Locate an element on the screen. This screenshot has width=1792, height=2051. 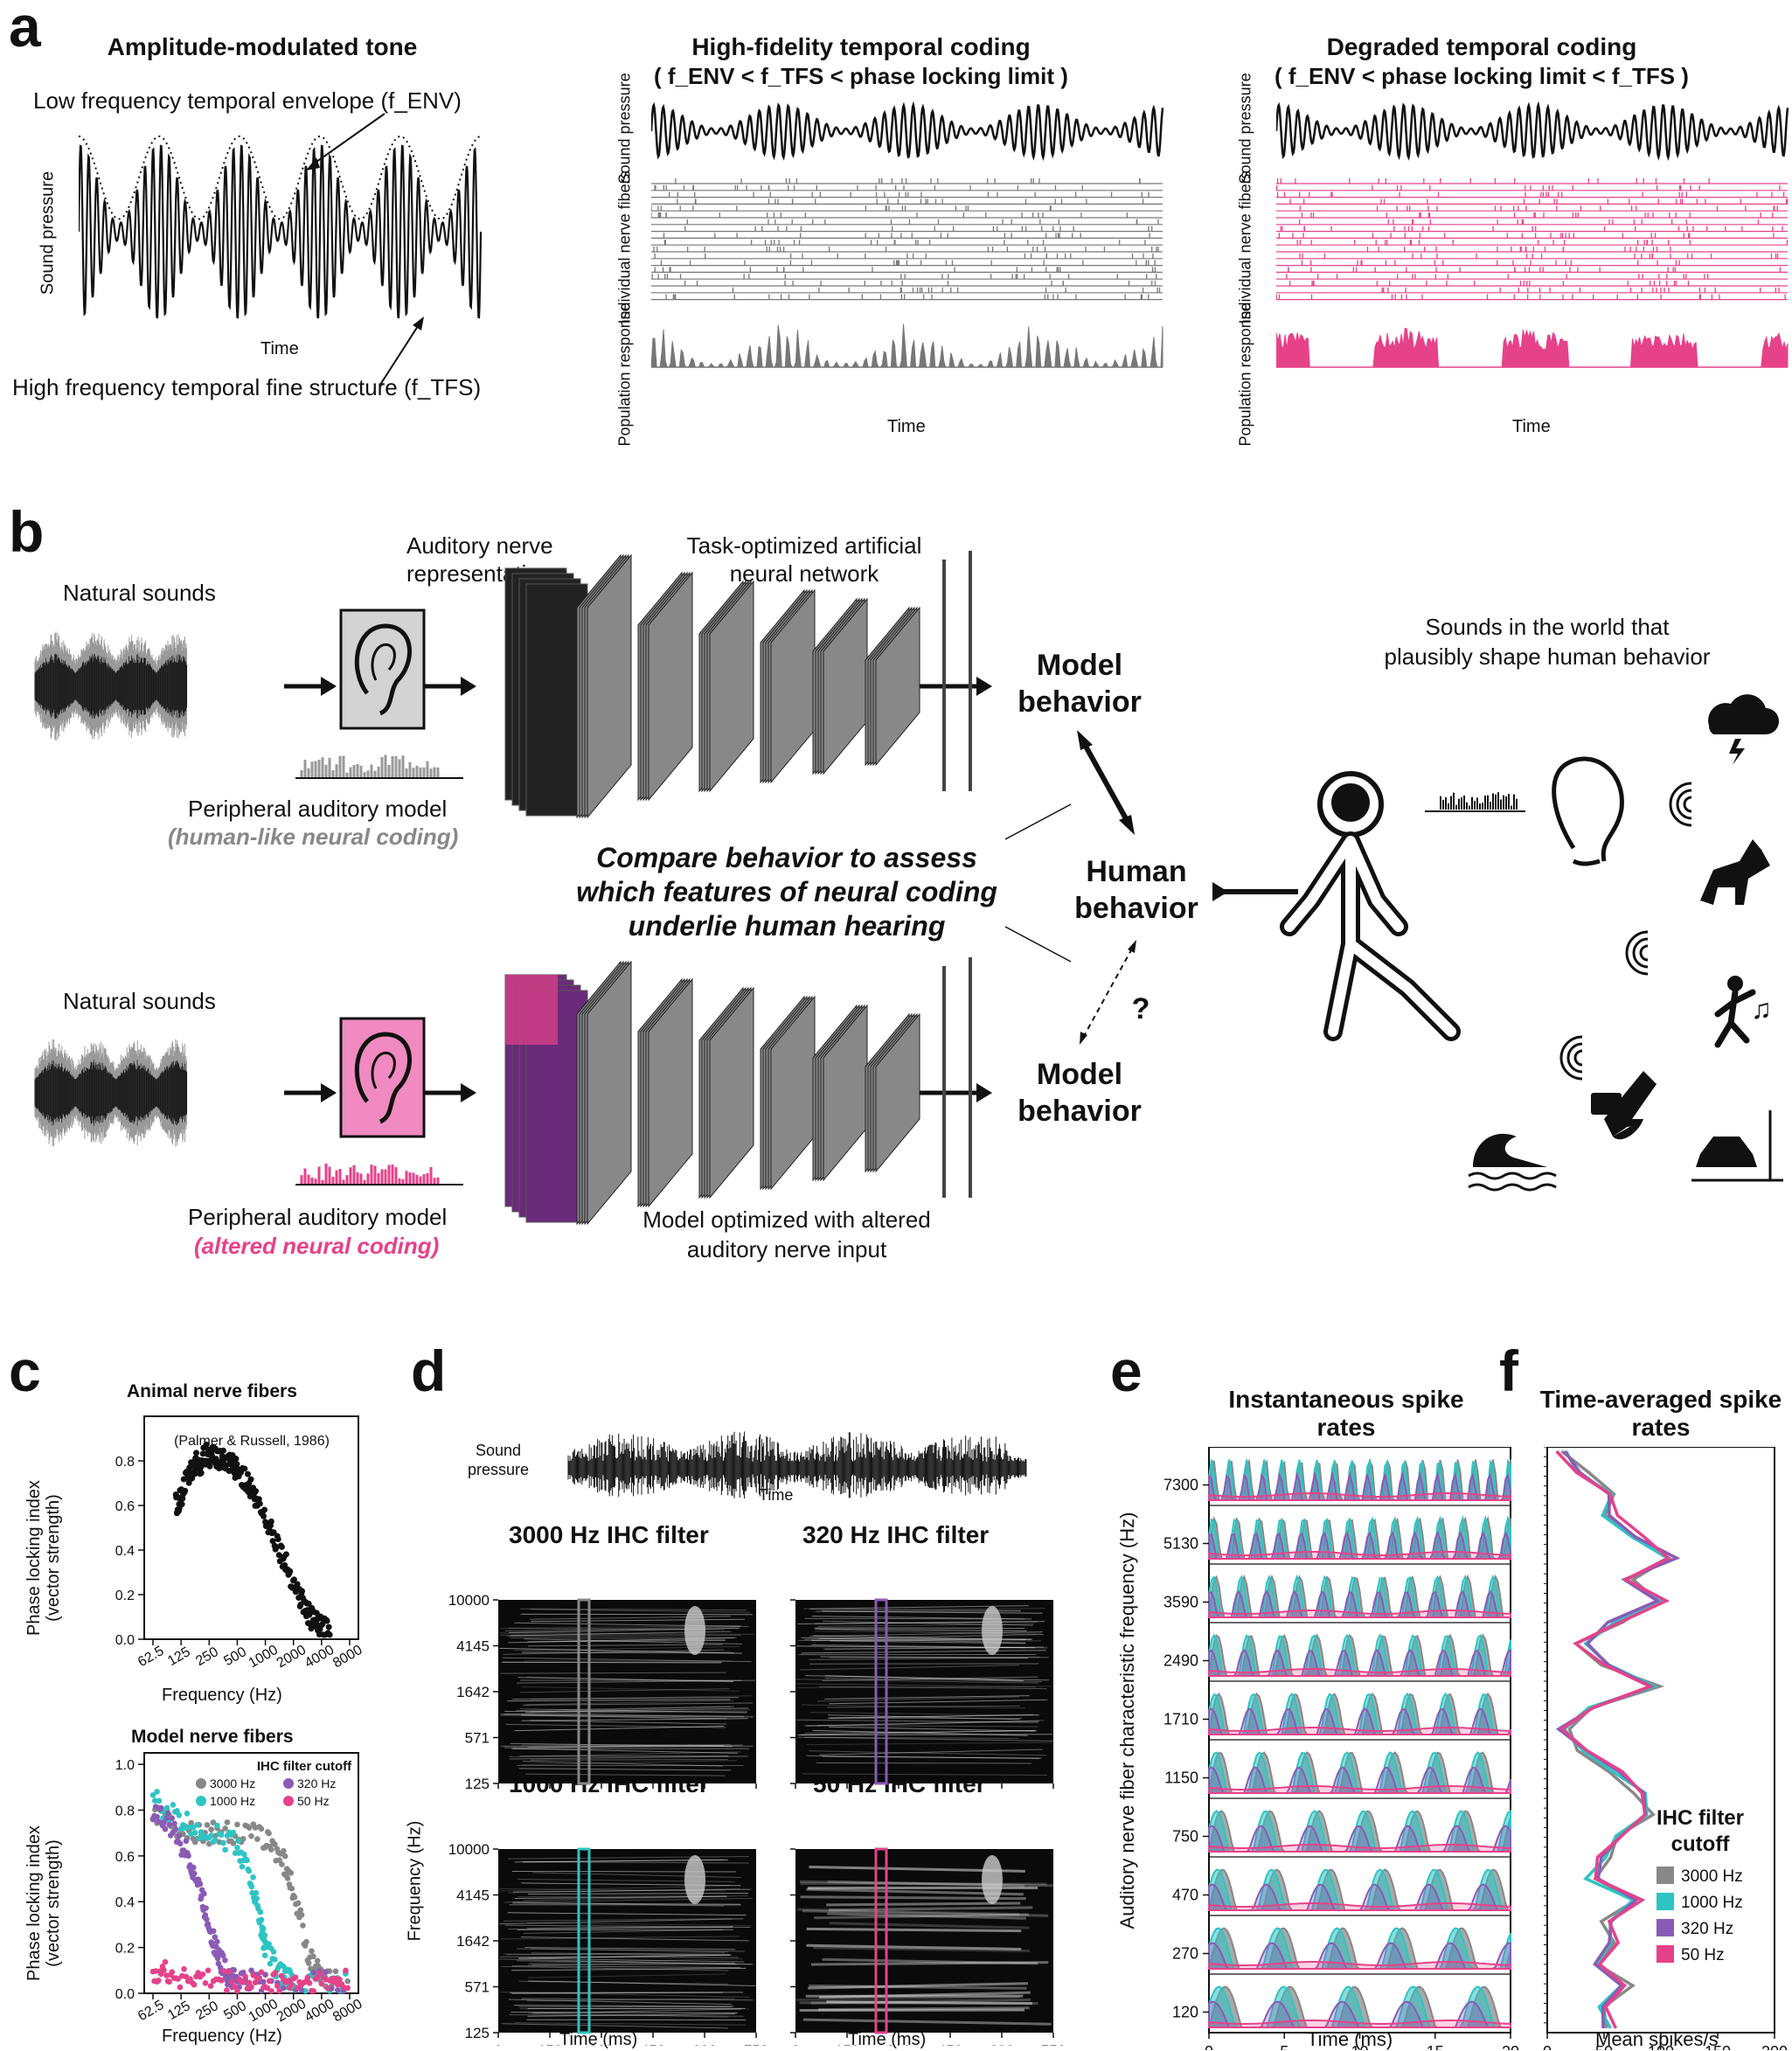
f-legend-label: 1000 Hz is located at coordinates (1712, 1903).